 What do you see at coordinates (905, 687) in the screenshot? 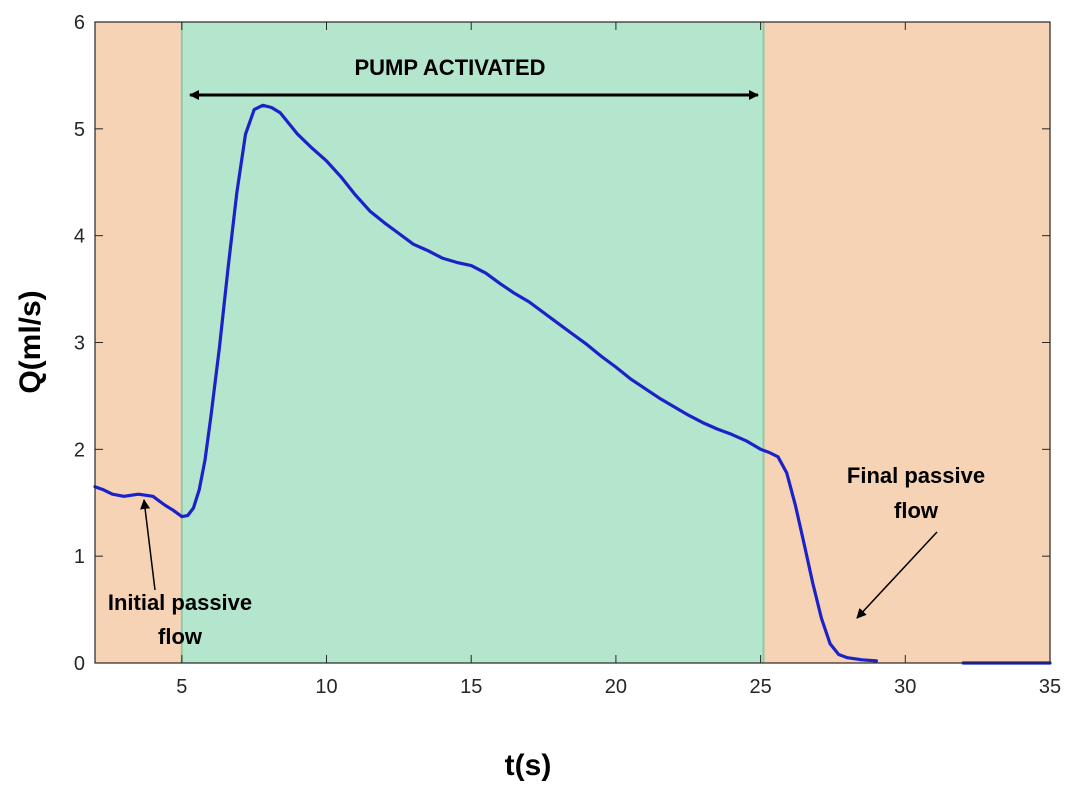
I see `x-tick-label: 30` at bounding box center [905, 687].